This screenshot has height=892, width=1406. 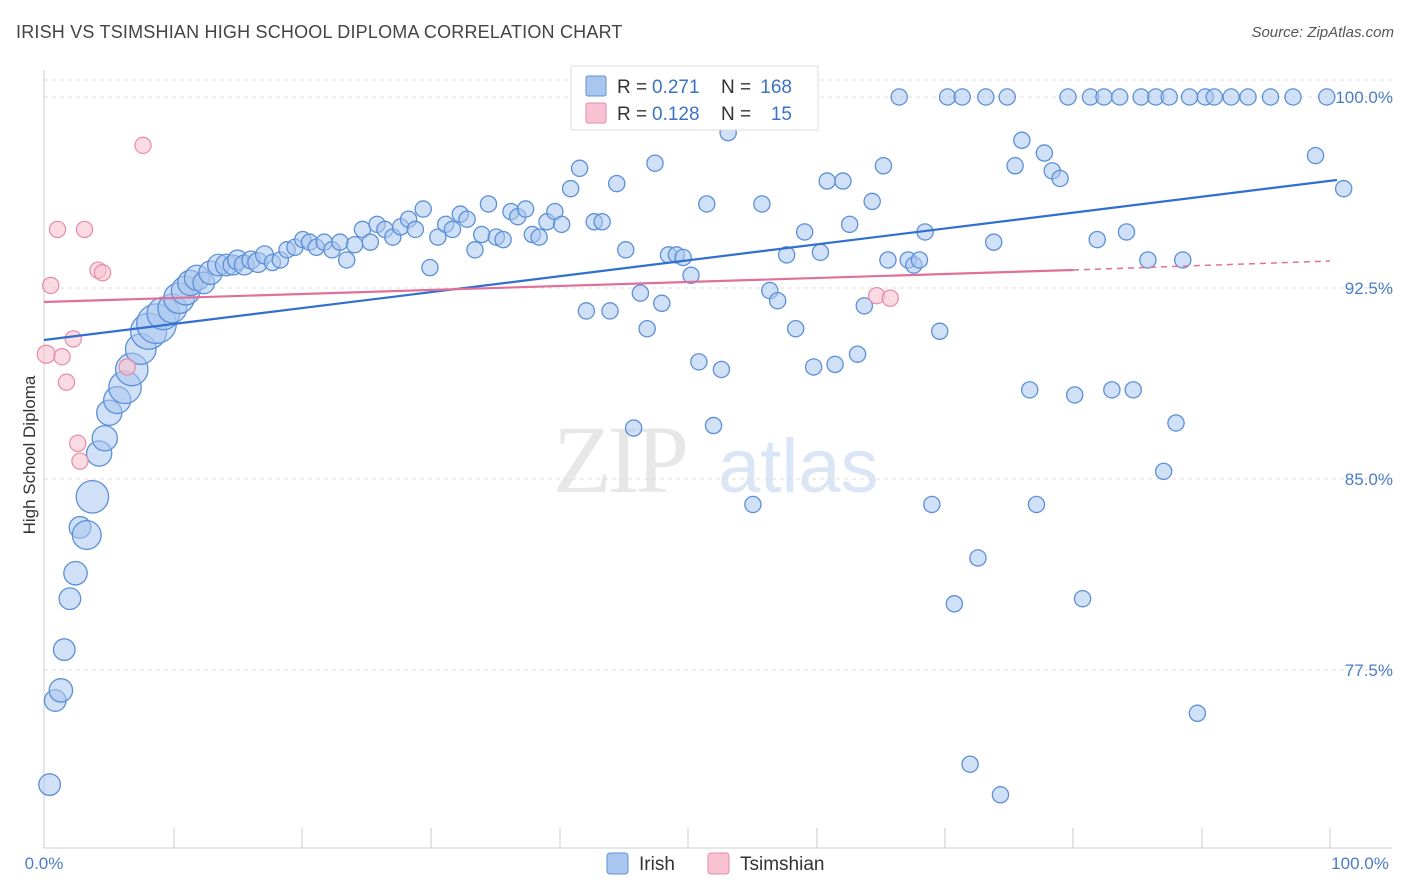 I want to click on series-legend-swatch-irish, so click(x=617, y=863).